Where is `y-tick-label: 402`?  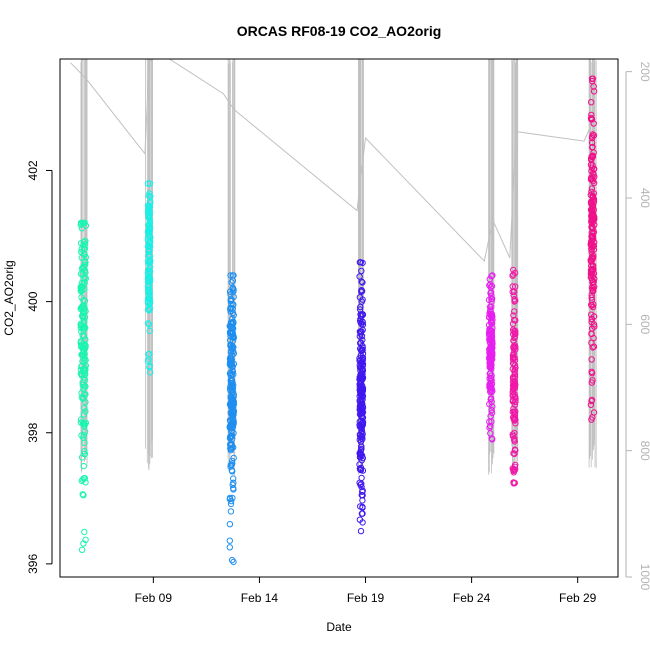
y-tick-label: 402 is located at coordinates (33, 170).